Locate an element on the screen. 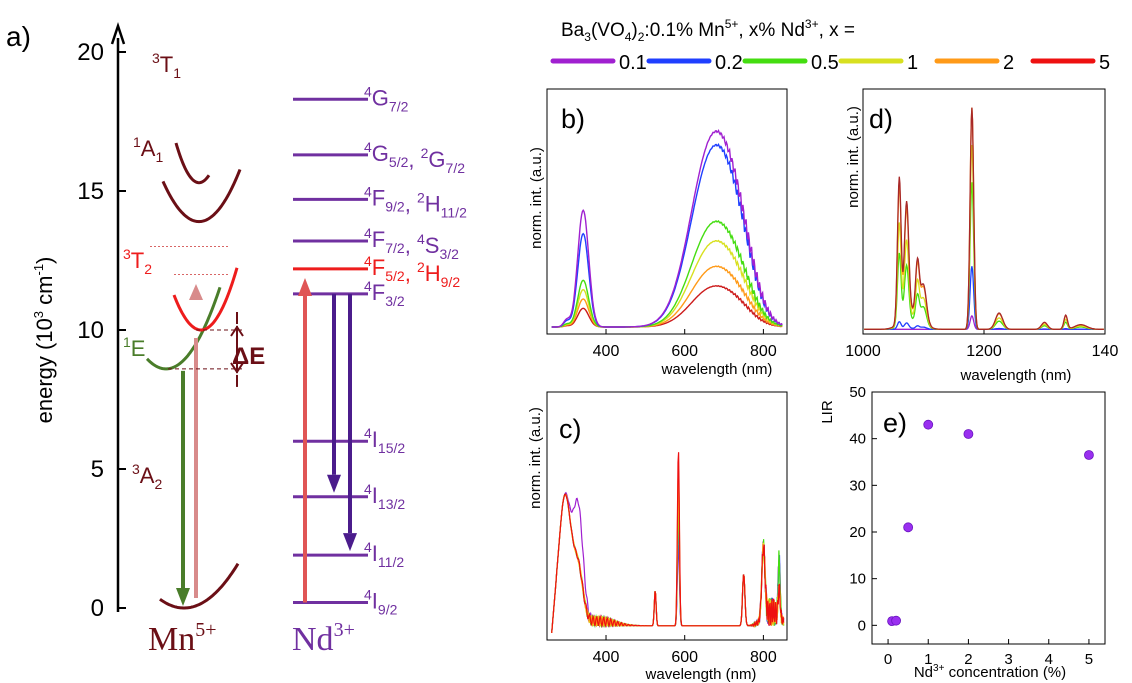 The image size is (1132, 683). y-tick-label: 10 is located at coordinates (857, 579).